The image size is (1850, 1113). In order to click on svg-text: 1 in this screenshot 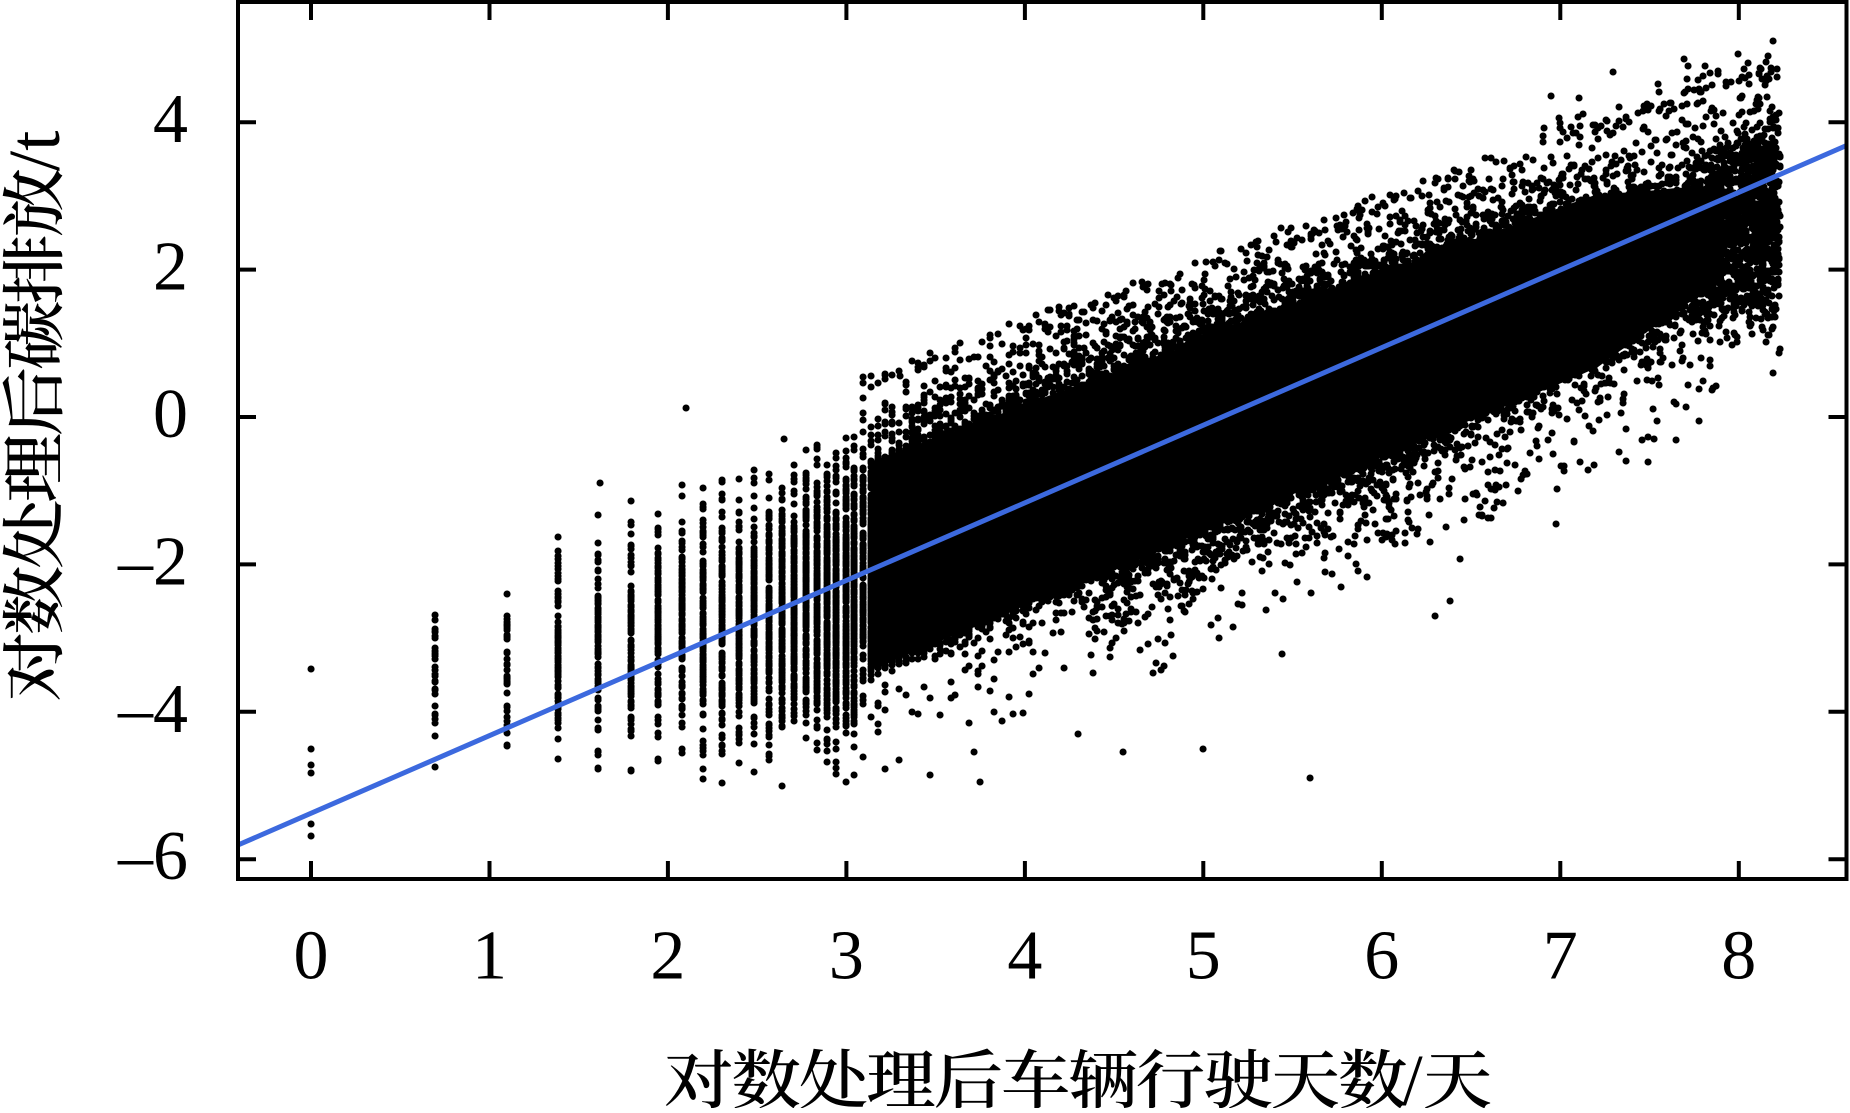, I will do `click(489, 956)`.